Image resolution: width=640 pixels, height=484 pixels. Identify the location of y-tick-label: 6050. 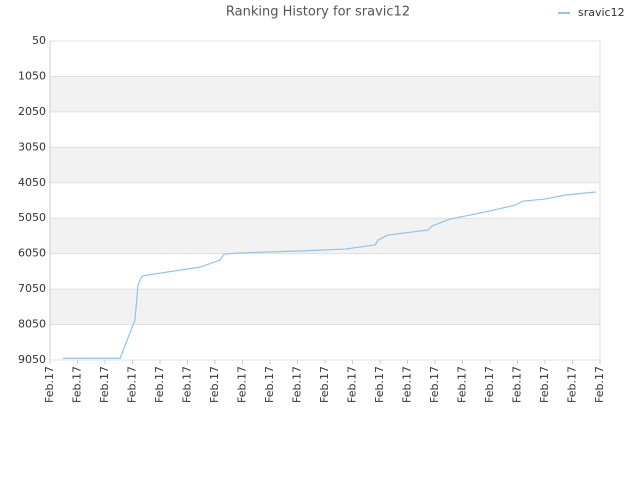
(32, 253).